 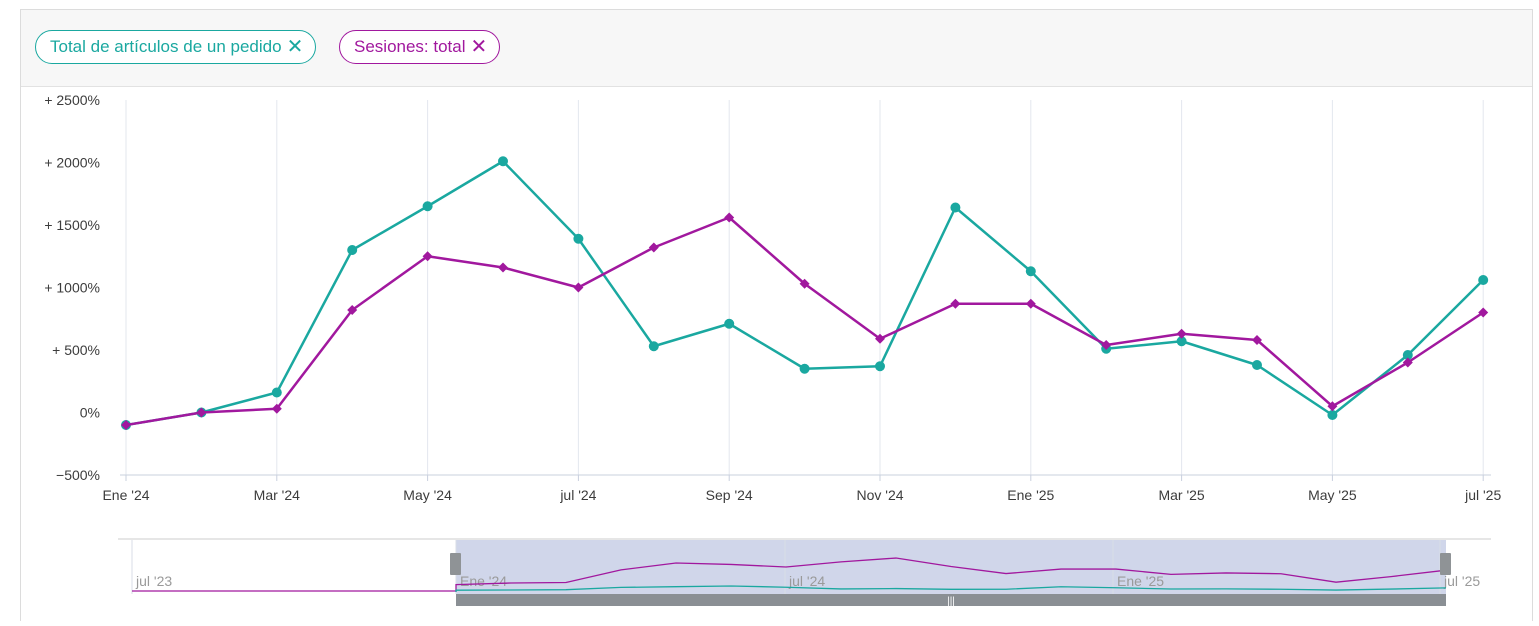 I want to click on x-tick-label: Mar '24, so click(x=277, y=495).